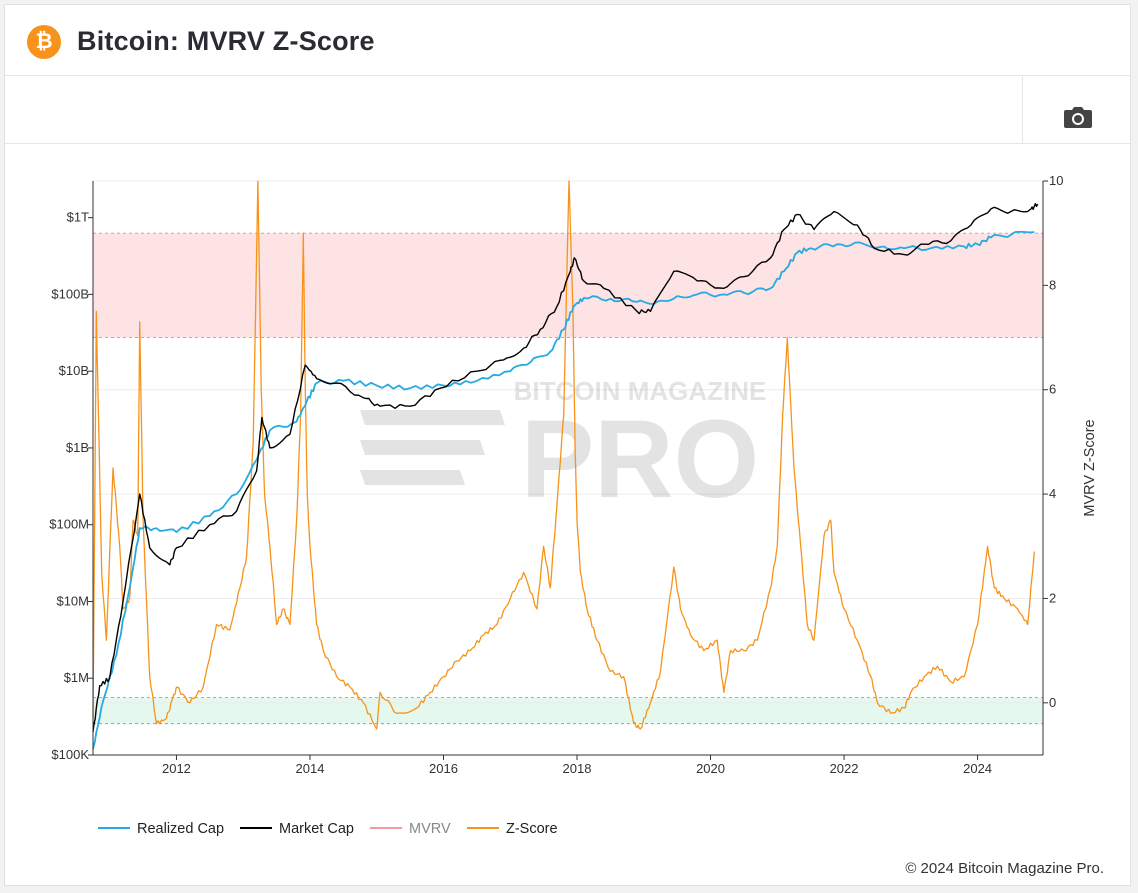  I want to click on y-right-tick-label: 4, so click(1052, 493).